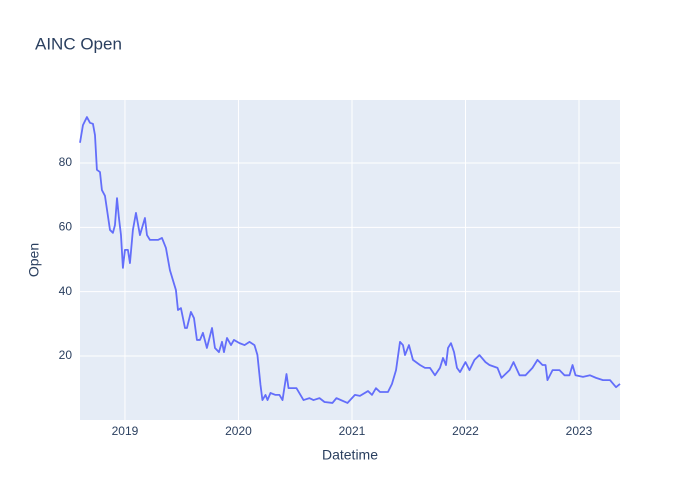 The width and height of the screenshot is (700, 500). Describe the element at coordinates (66, 355) in the screenshot. I see `y-tick-label: 20` at that location.